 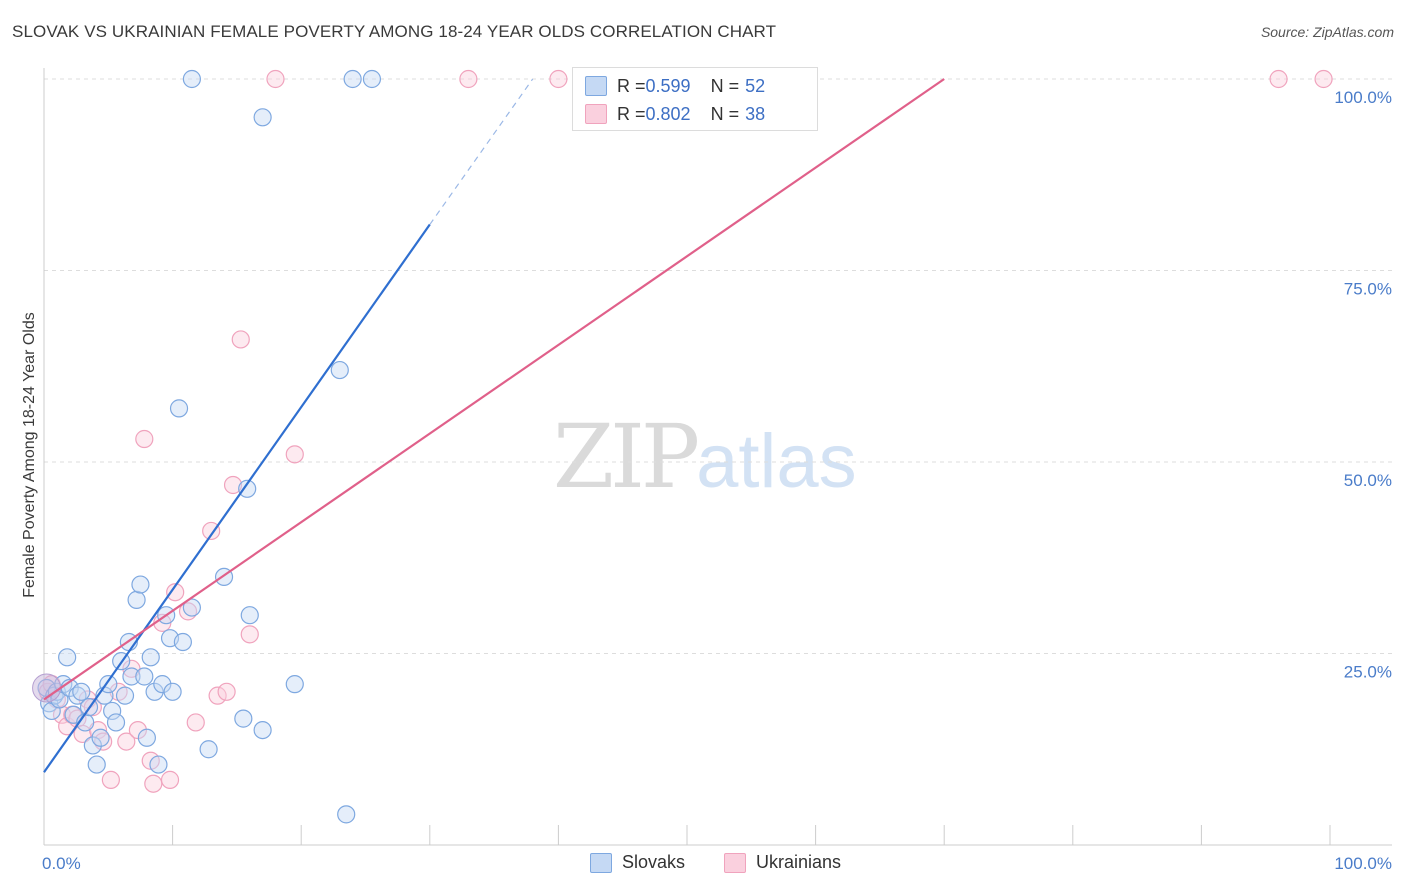 I want to click on legend-r-value: 0.802, so click(x=668, y=113).